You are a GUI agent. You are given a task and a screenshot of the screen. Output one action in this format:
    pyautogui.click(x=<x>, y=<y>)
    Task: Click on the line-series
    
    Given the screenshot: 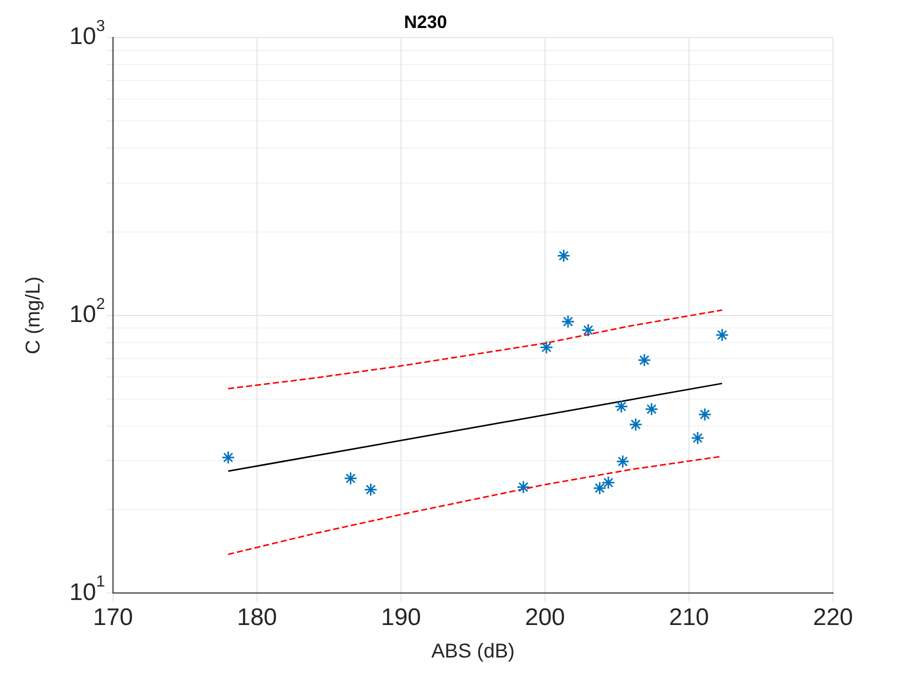 What is the action you would take?
    pyautogui.click(x=475, y=349)
    